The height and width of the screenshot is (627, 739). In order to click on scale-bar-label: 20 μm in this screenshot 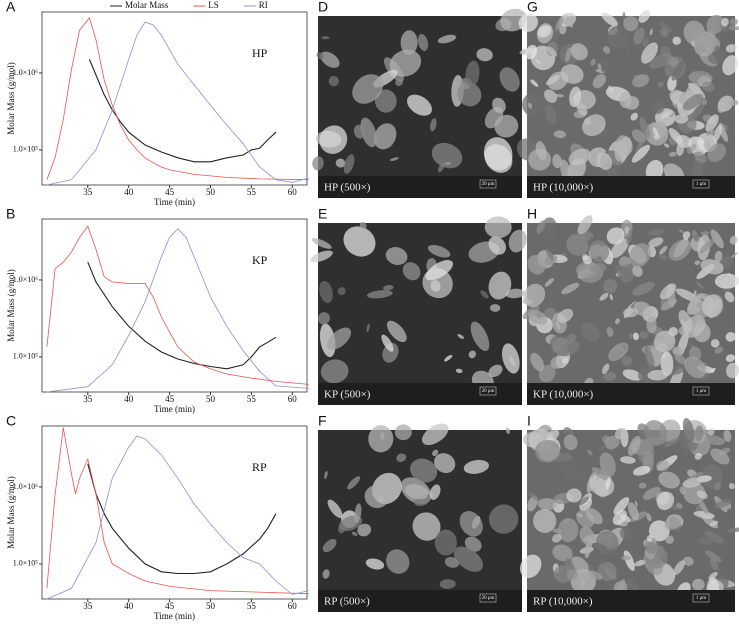, I will do `click(488, 391)`.